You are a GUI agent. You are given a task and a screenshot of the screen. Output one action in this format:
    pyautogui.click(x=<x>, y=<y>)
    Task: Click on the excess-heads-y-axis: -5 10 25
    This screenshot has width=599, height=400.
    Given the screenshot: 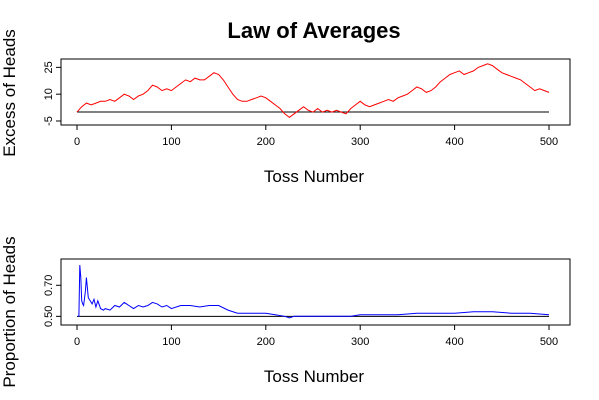 What is the action you would take?
    pyautogui.click(x=52, y=93)
    